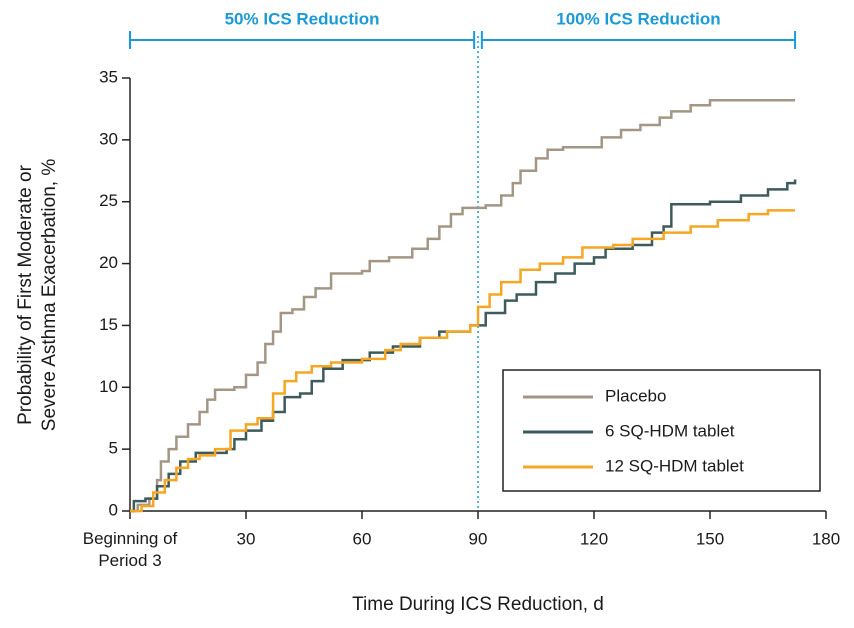  I want to click on y-axis-label: Severe Asthma Exacerbation, %, so click(49, 295).